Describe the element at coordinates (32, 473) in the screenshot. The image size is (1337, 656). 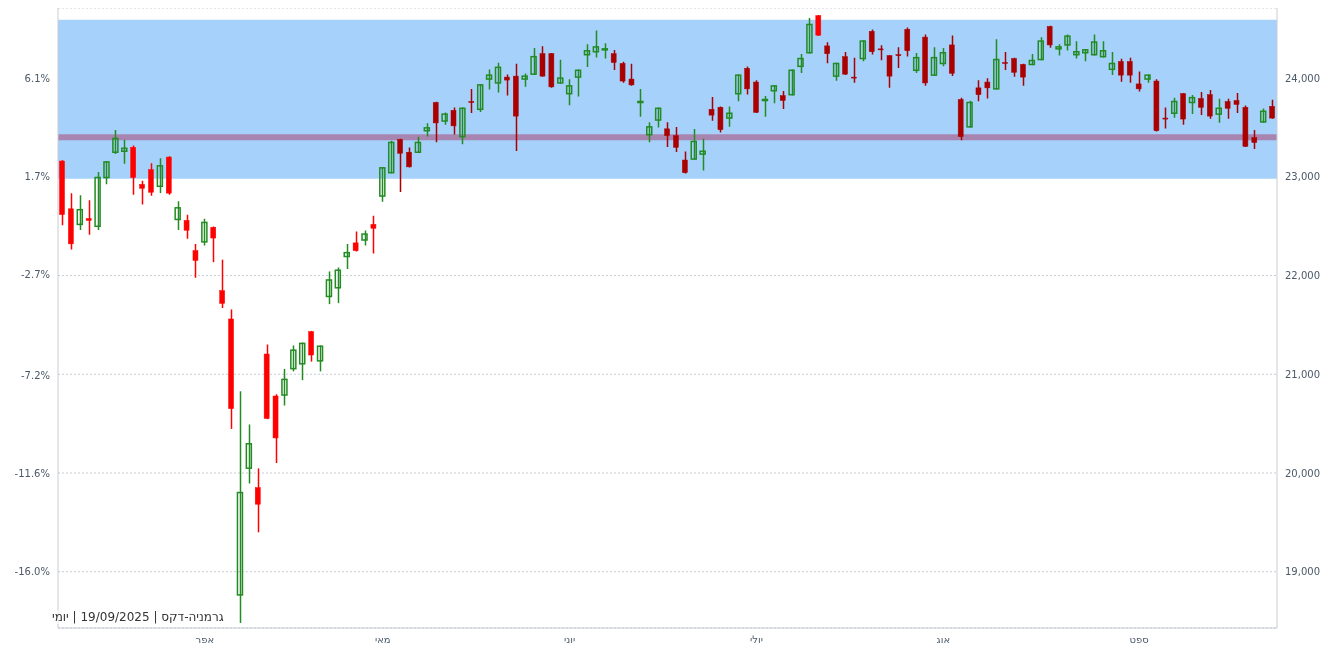
I see `y2-tick-label: -11.6%` at that location.